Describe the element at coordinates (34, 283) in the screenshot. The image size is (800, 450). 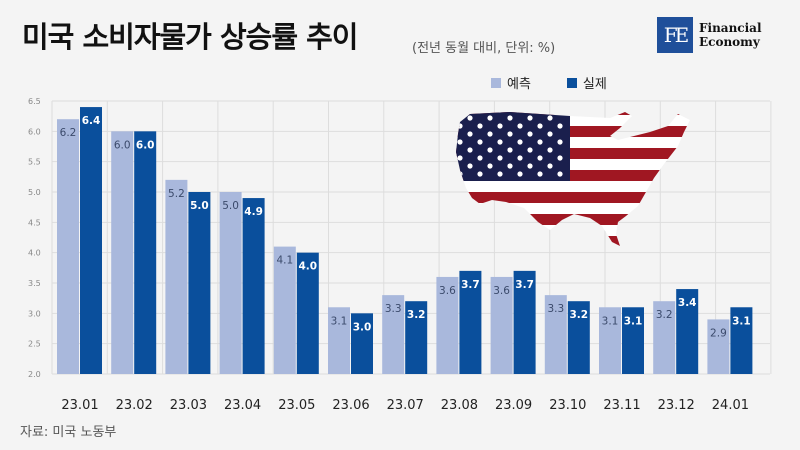
I see `y-tick-label: 3.5` at that location.